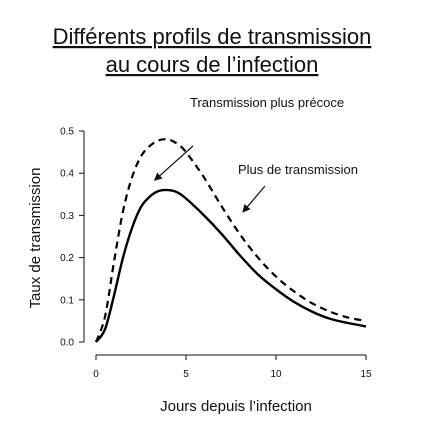 The height and width of the screenshot is (436, 436). What do you see at coordinates (212, 64) in the screenshot?
I see `chart-title-line2: au cours de l’infection` at bounding box center [212, 64].